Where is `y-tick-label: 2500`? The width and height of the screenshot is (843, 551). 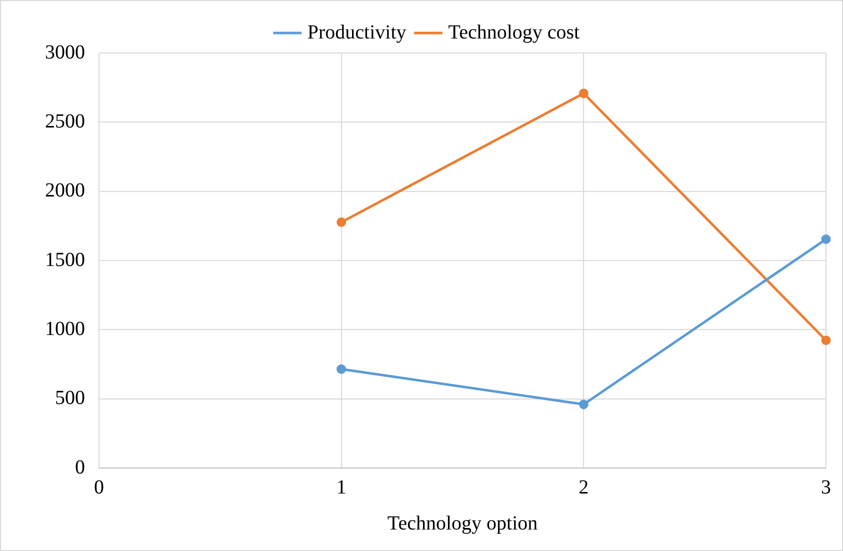 y-tick-label: 2500 is located at coordinates (65, 121).